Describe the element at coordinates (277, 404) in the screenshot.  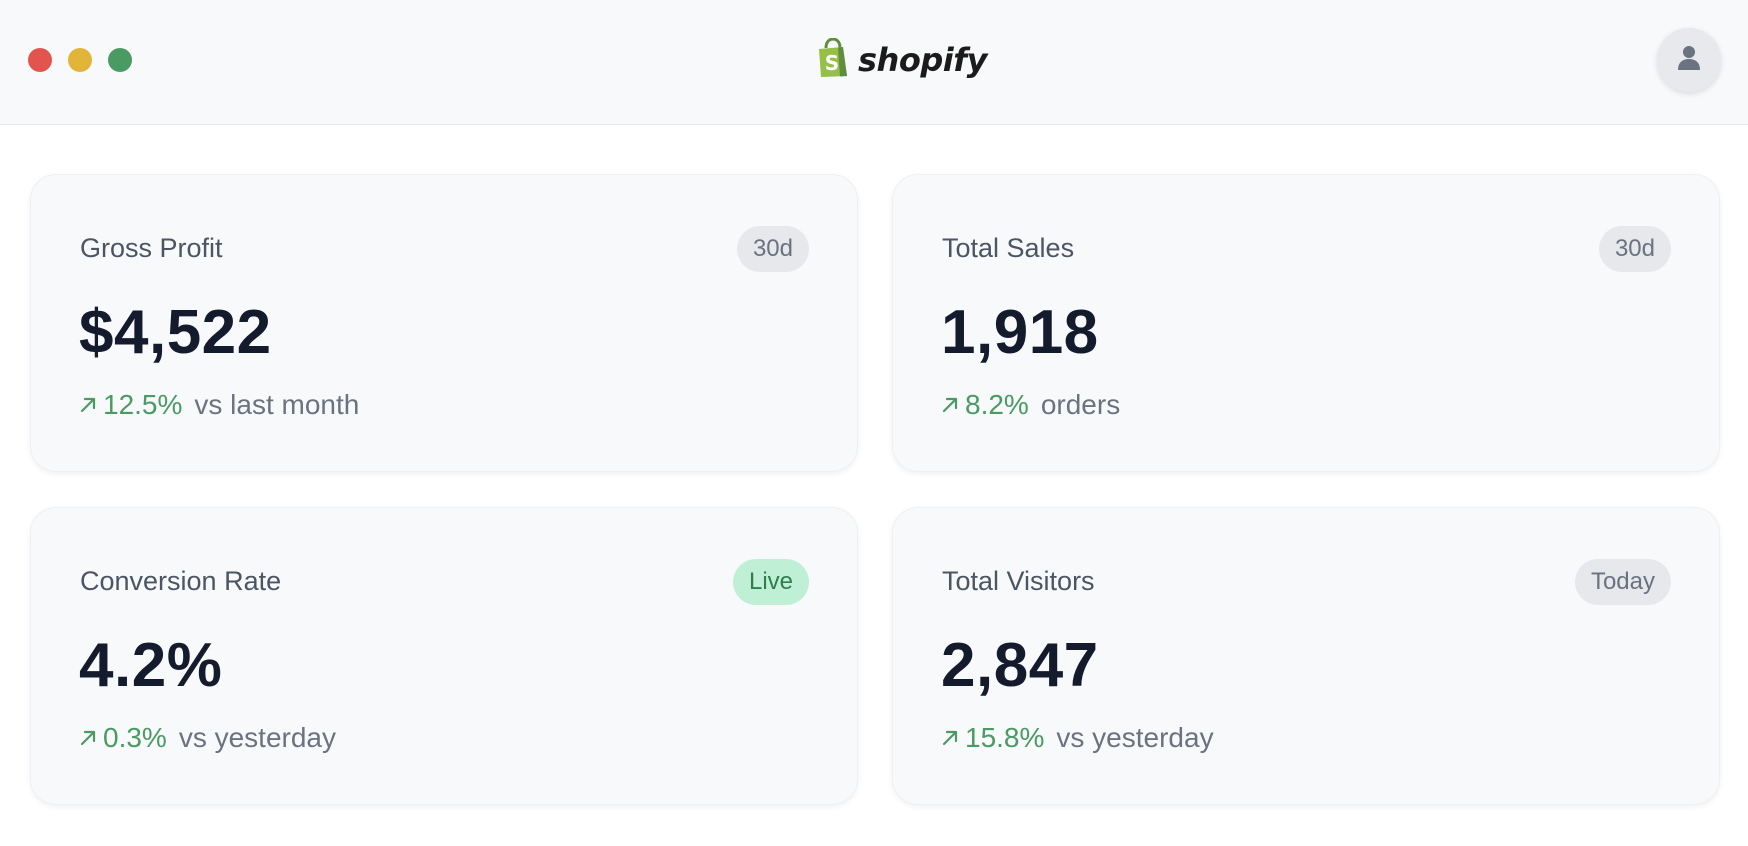
I see `change-context: vs last month` at that location.